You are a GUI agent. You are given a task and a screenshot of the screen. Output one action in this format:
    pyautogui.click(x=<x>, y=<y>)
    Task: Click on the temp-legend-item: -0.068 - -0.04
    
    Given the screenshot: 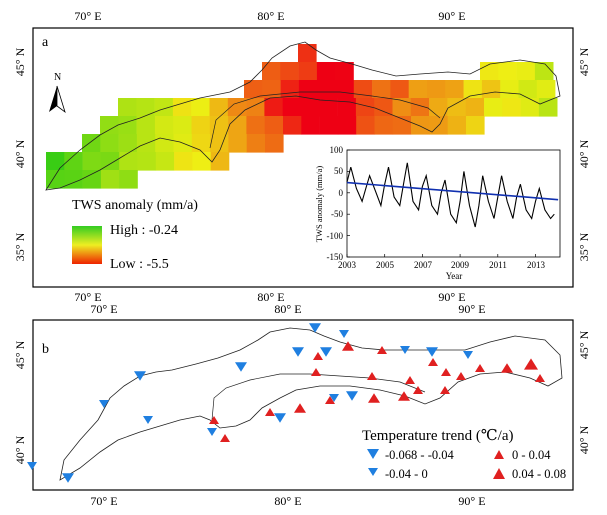 What is the action you would take?
    pyautogui.click(x=419, y=455)
    